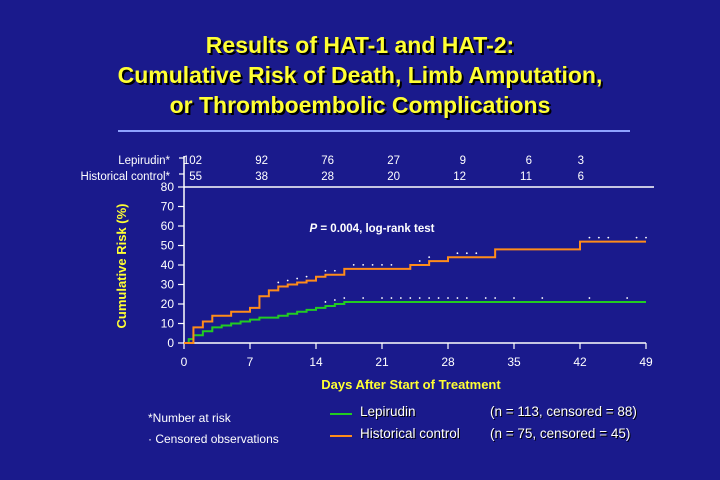 The width and height of the screenshot is (720, 480). What do you see at coordinates (195, 177) in the screenshot?
I see `risk-table-cell: 55` at bounding box center [195, 177].